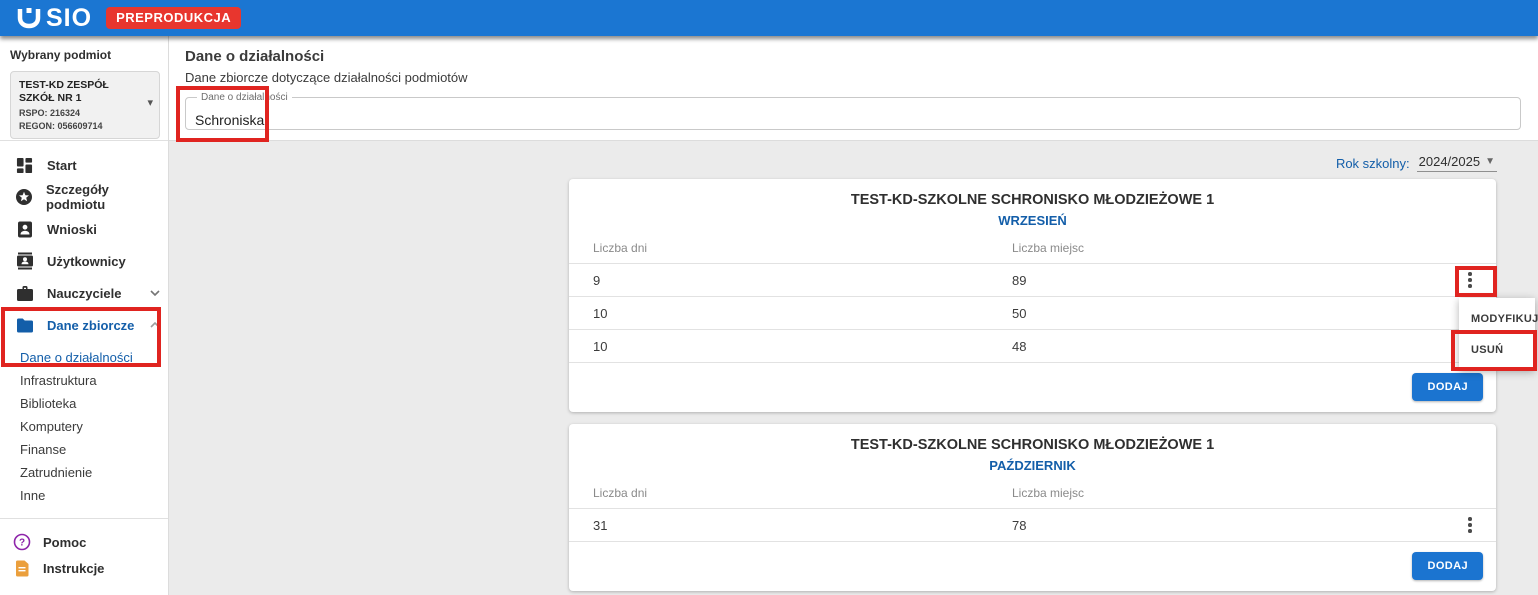 This screenshot has height=595, width=1538. I want to click on sidebar-menu: Start Szczegóły podmiotu, so click(84, 361).